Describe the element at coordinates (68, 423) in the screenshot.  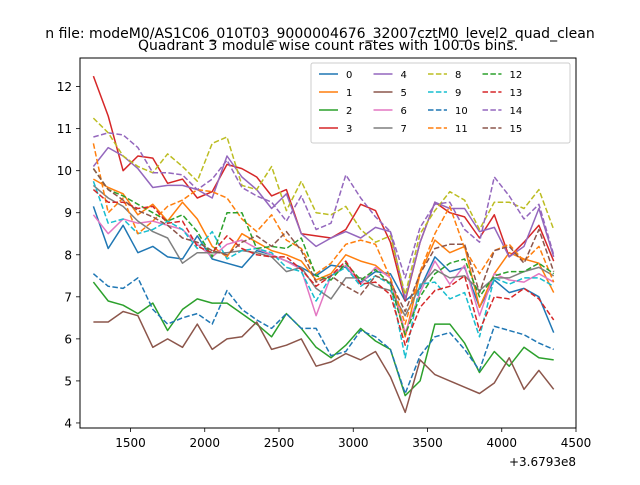
I see `y-tick-label: 4` at that location.